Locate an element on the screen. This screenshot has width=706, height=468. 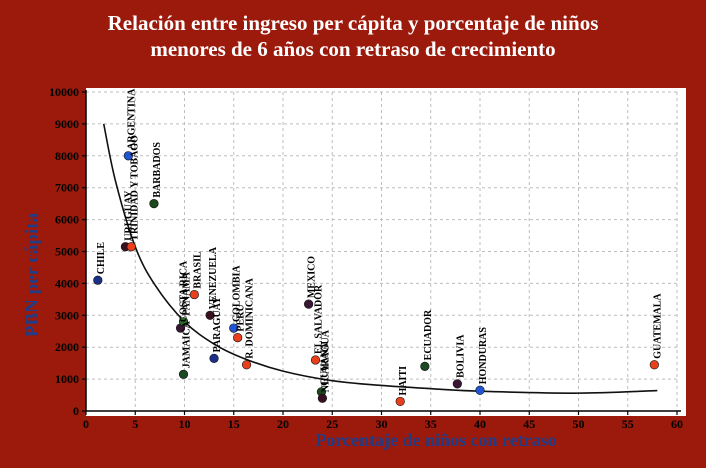
point-label: GUYANA is located at coordinates (324, 364).